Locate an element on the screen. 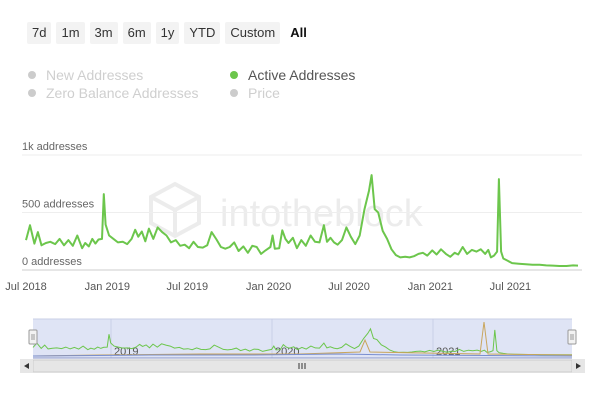 The height and width of the screenshot is (403, 605). navigator-series-line-secondary is located at coordinates (302, 355).